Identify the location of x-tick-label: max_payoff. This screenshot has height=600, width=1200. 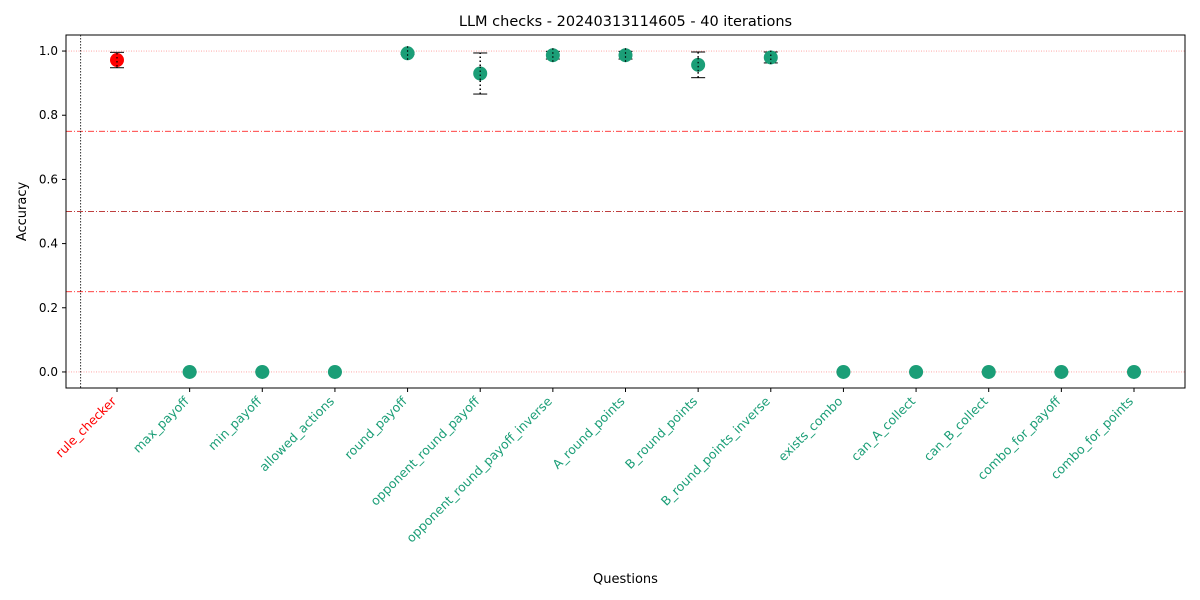
(161, 424).